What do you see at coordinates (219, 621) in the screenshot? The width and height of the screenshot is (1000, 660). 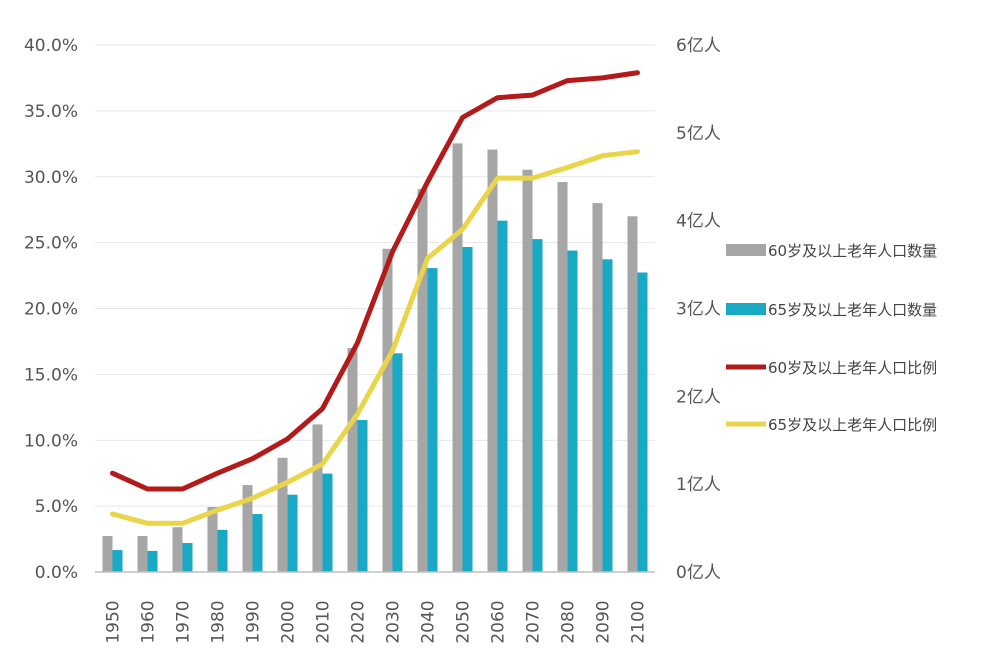 I see `x-axis-tick-label: 1980` at bounding box center [219, 621].